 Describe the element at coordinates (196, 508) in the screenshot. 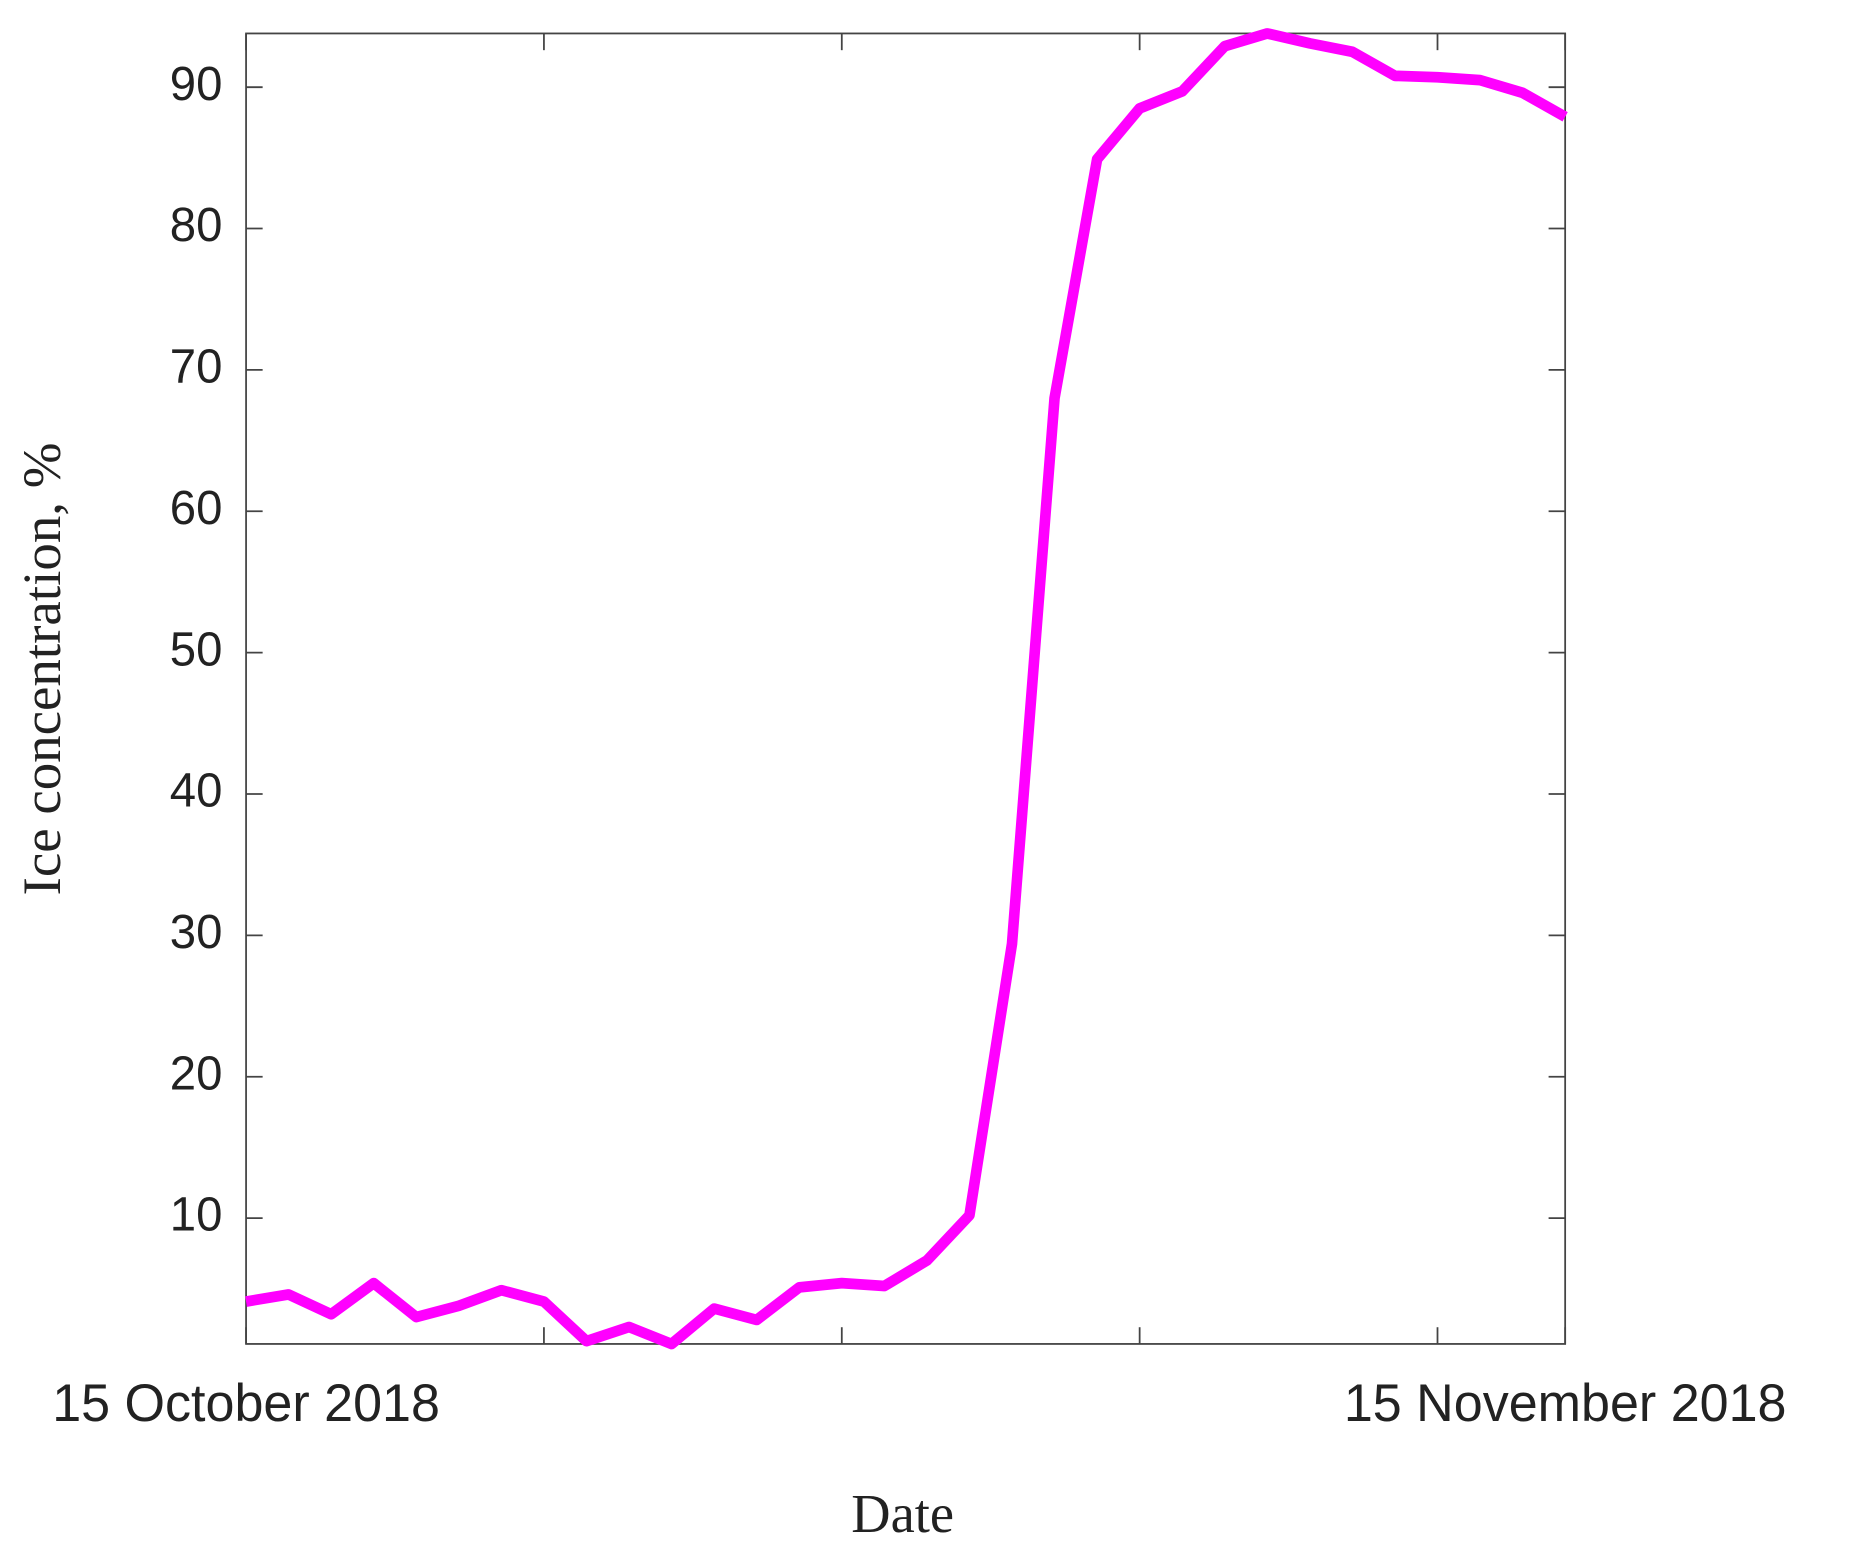

I see `y-tick-label: 60` at that location.